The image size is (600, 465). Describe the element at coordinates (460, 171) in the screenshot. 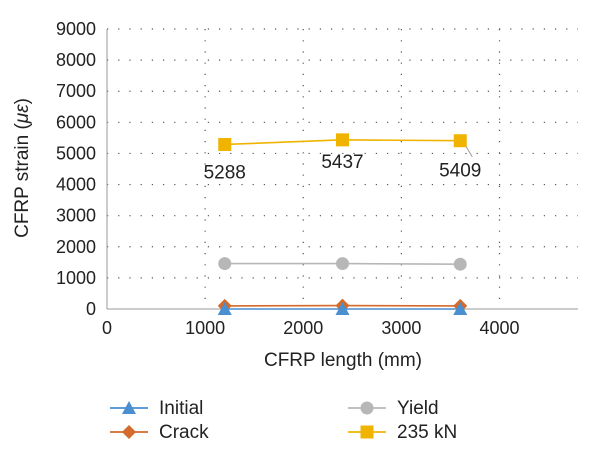

I see `data-label: 5409` at that location.